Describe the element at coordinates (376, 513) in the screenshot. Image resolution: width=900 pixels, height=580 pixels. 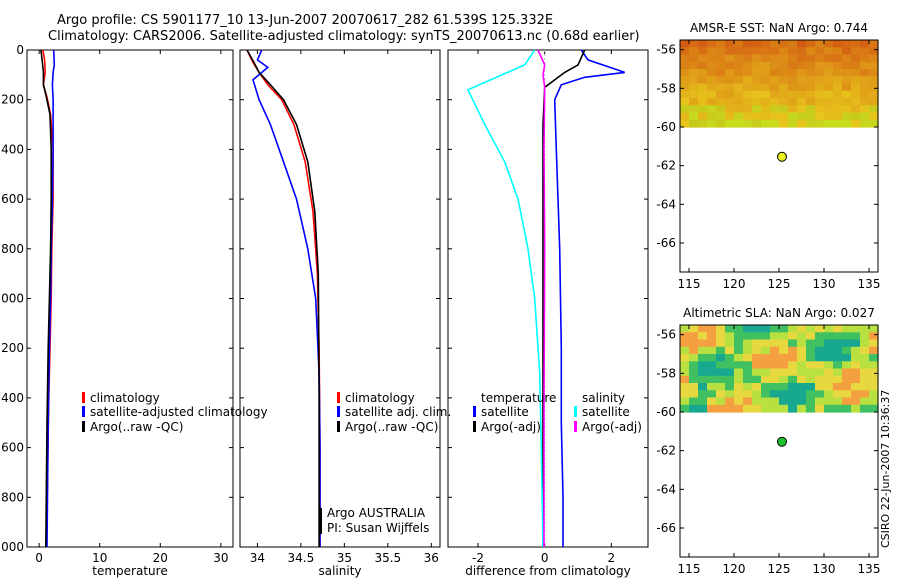
I see `annotation-argo-australia: Argo AUSTRALIA` at that location.